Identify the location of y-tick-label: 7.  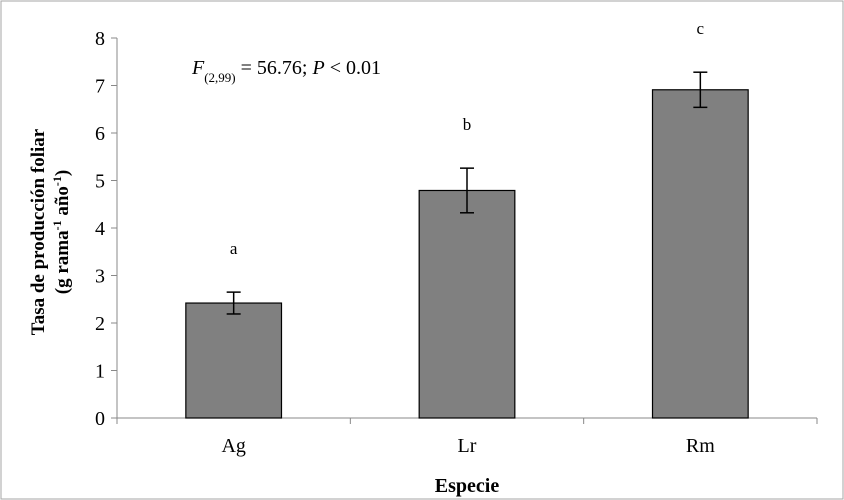
(100, 87).